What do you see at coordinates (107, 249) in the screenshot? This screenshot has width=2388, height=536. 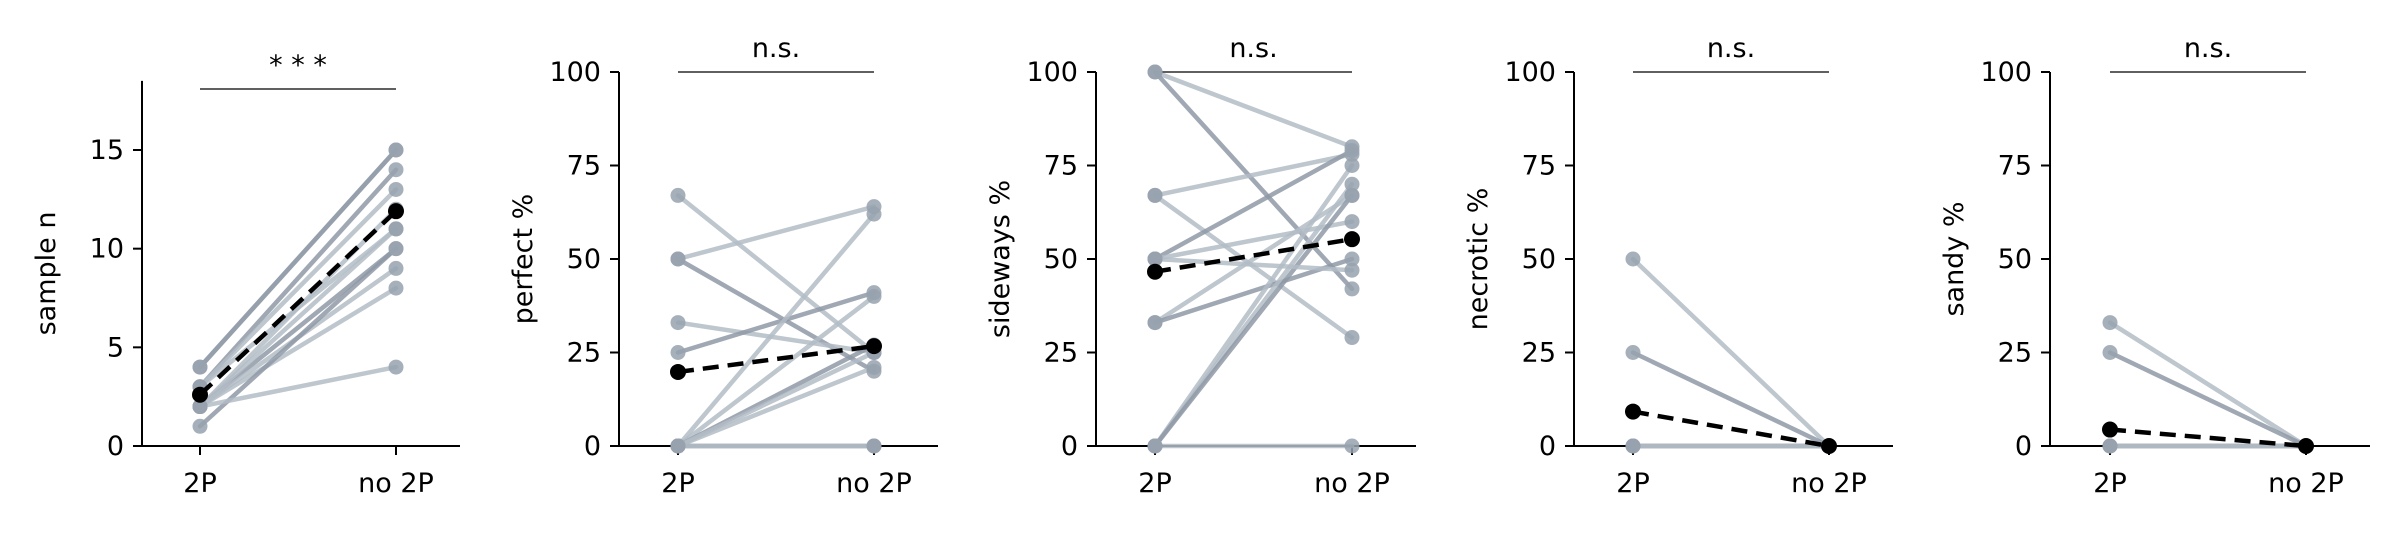 I see `y-tick-label: 10` at bounding box center [107, 249].